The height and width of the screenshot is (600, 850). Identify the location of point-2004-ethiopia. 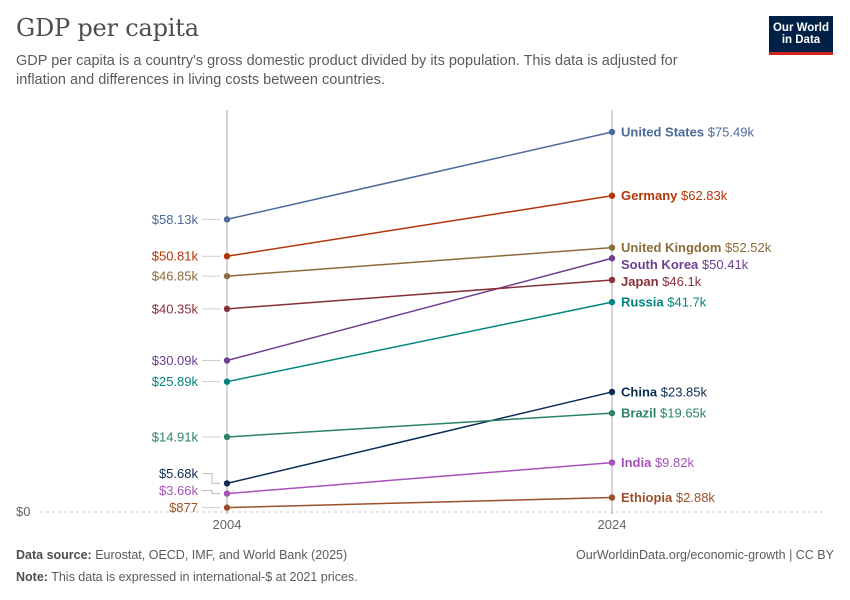
(227, 507).